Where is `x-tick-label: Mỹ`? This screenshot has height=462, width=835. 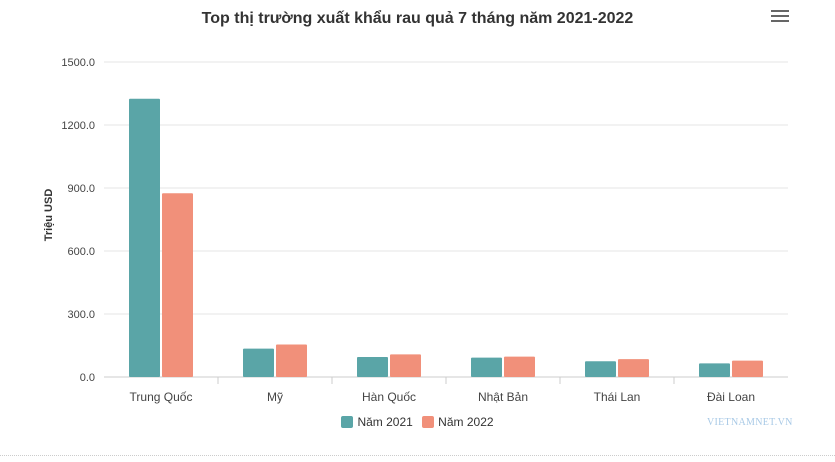
x-tick-label: Mỹ is located at coordinates (275, 397).